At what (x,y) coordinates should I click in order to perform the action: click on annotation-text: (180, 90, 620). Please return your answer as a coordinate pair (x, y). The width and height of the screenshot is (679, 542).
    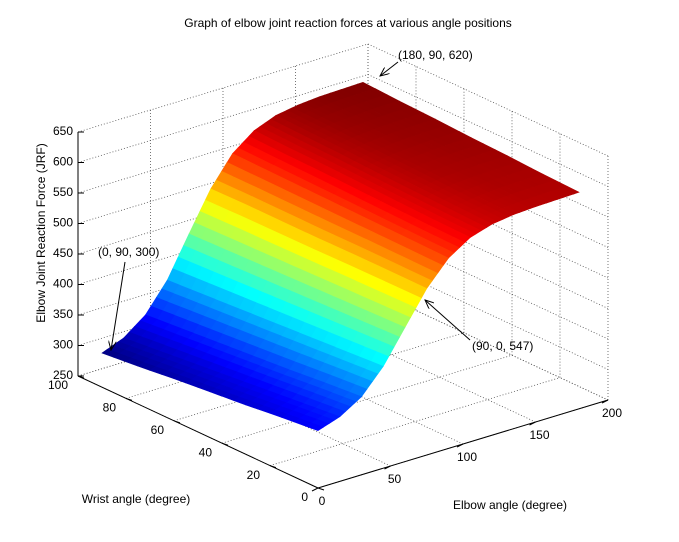
    Looking at the image, I should click on (435, 55).